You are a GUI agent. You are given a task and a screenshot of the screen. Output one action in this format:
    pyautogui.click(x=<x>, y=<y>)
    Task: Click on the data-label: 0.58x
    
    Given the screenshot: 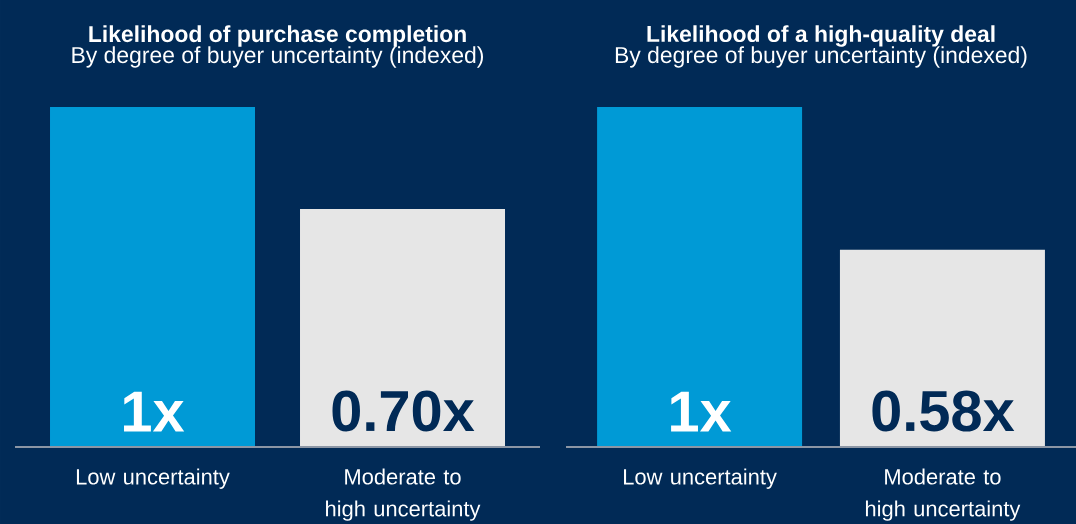 What is the action you would take?
    pyautogui.click(x=943, y=411)
    